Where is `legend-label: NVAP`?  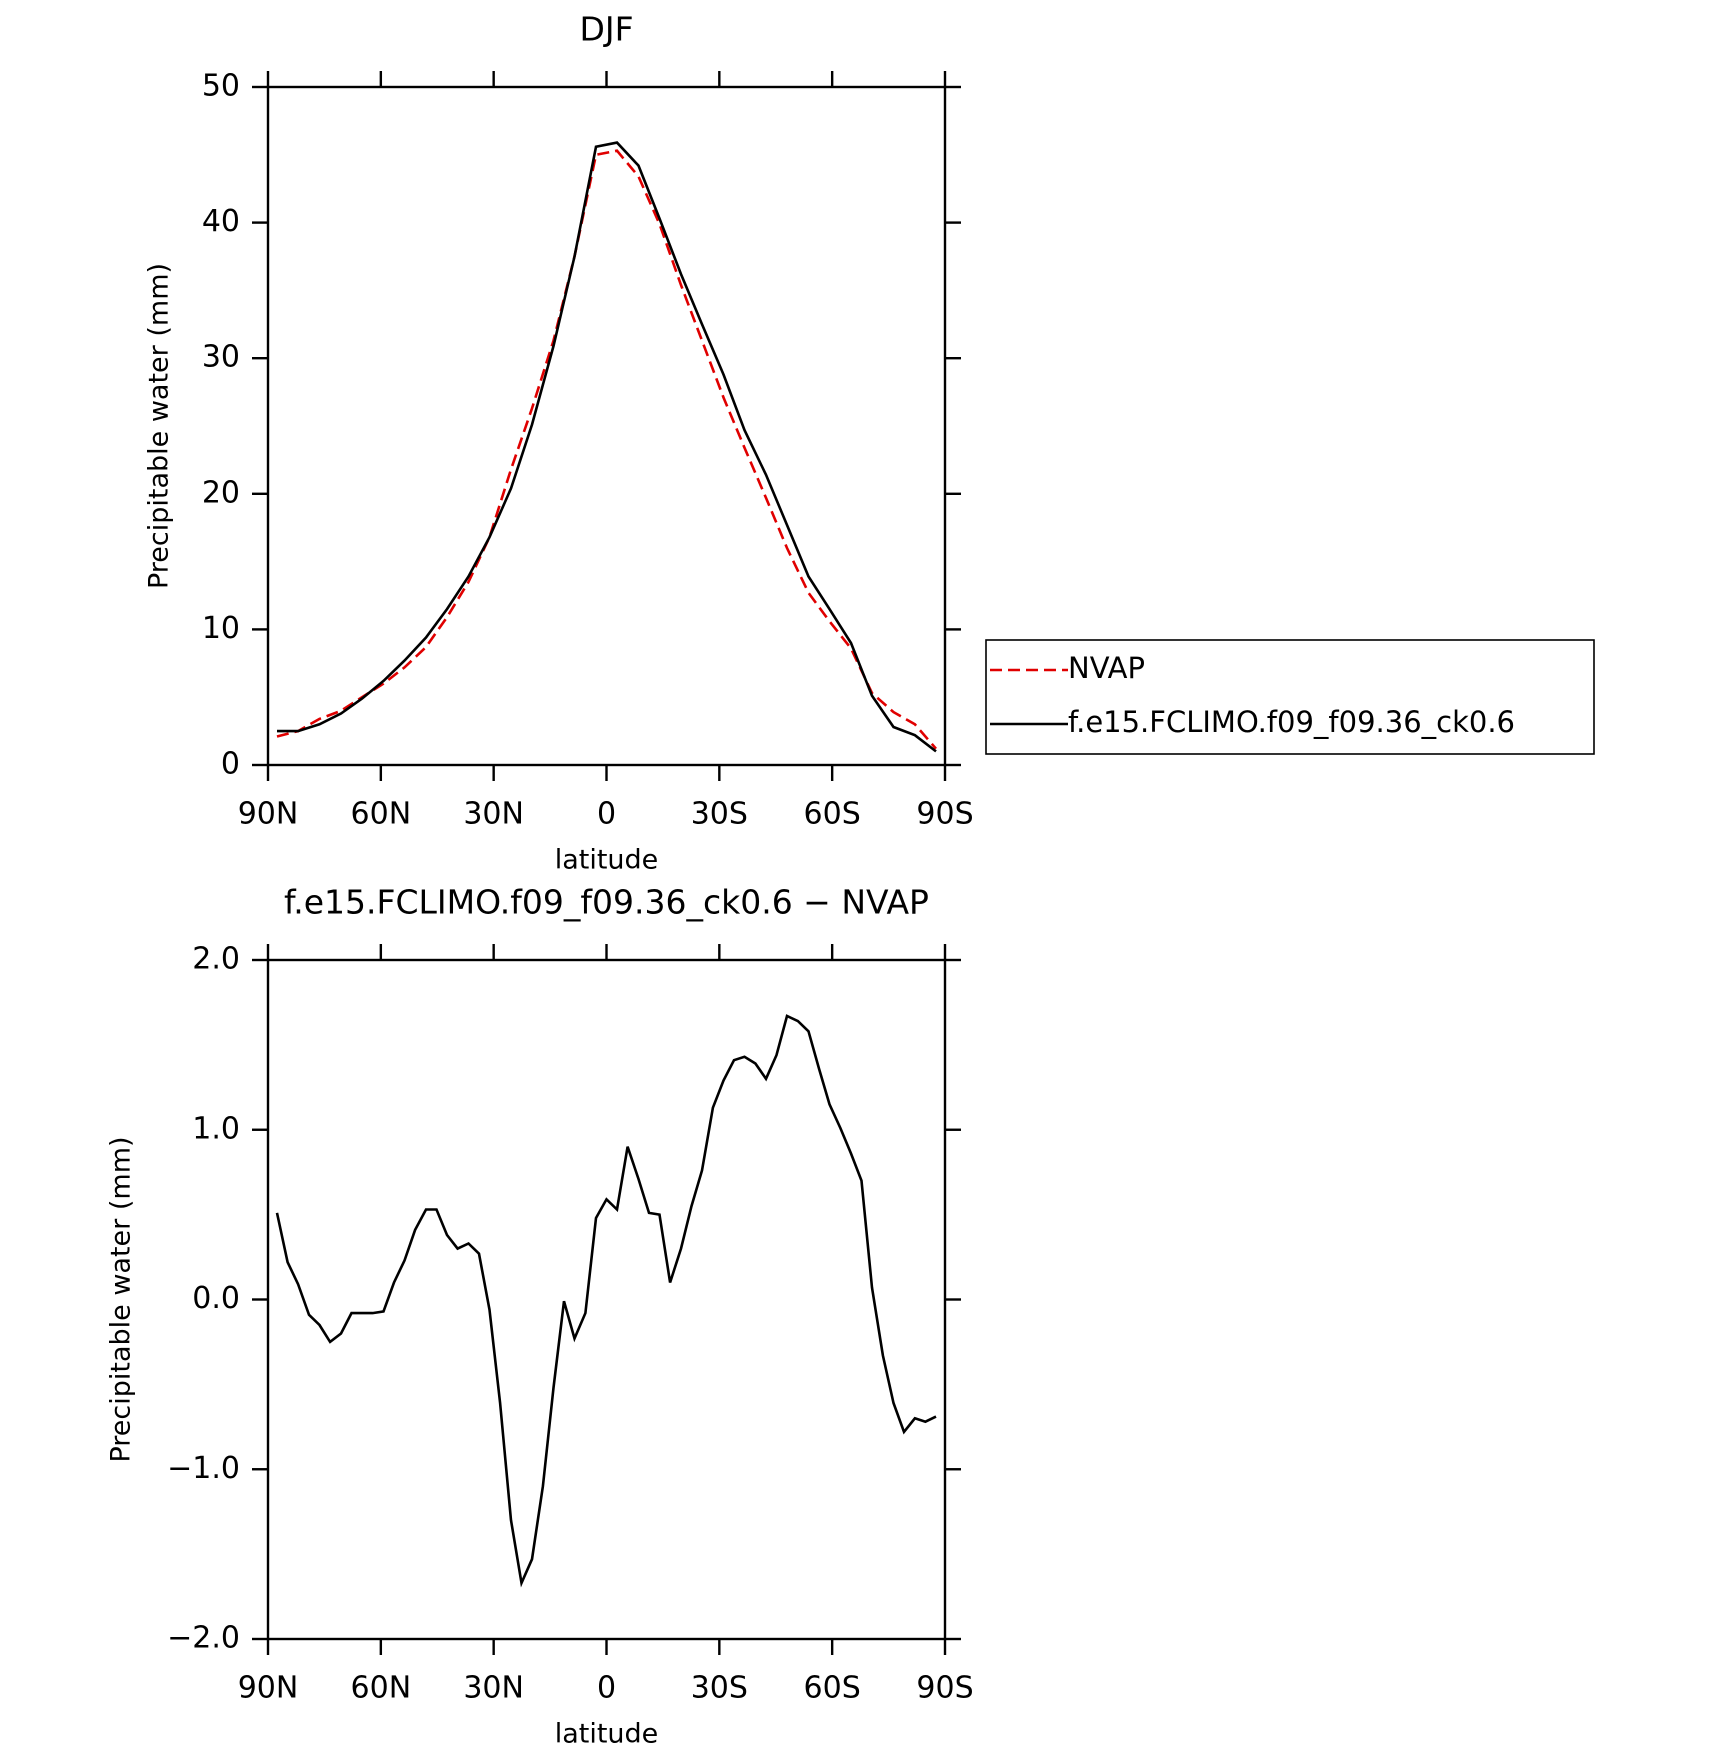 legend-label: NVAP is located at coordinates (1106, 668).